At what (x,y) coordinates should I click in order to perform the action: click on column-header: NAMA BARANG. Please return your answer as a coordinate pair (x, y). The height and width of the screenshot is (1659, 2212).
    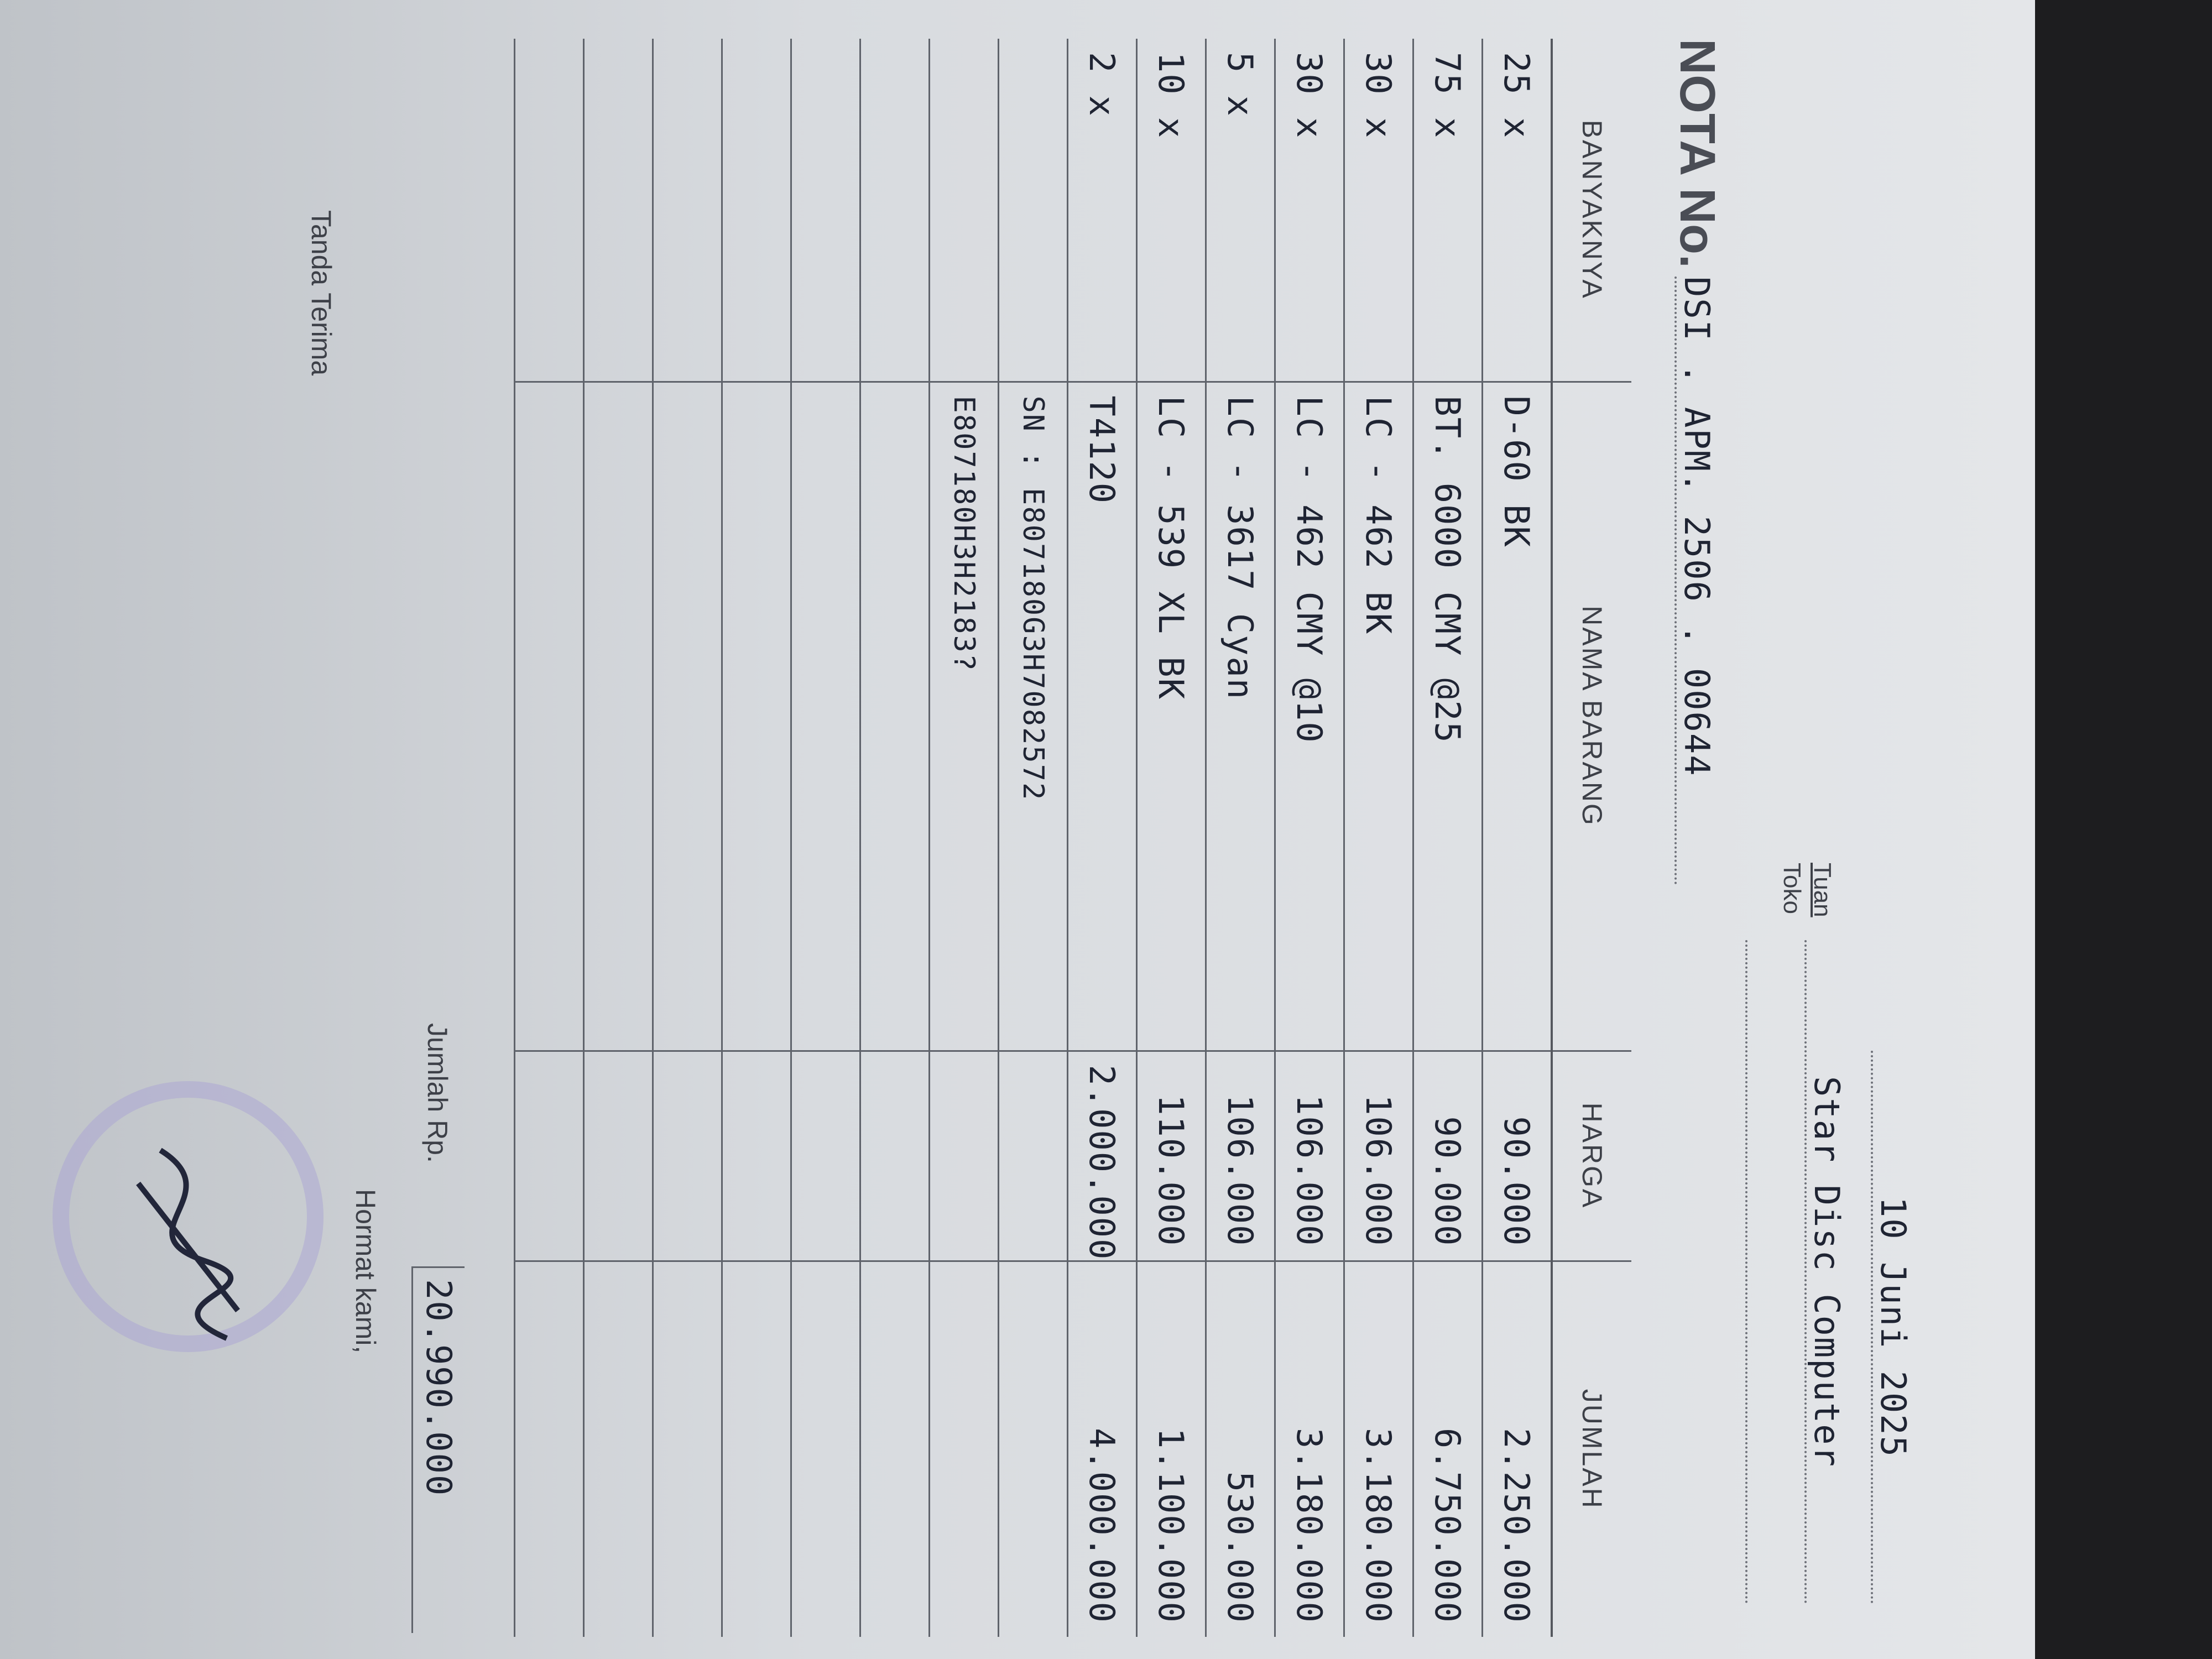
    Looking at the image, I should click on (1592, 716).